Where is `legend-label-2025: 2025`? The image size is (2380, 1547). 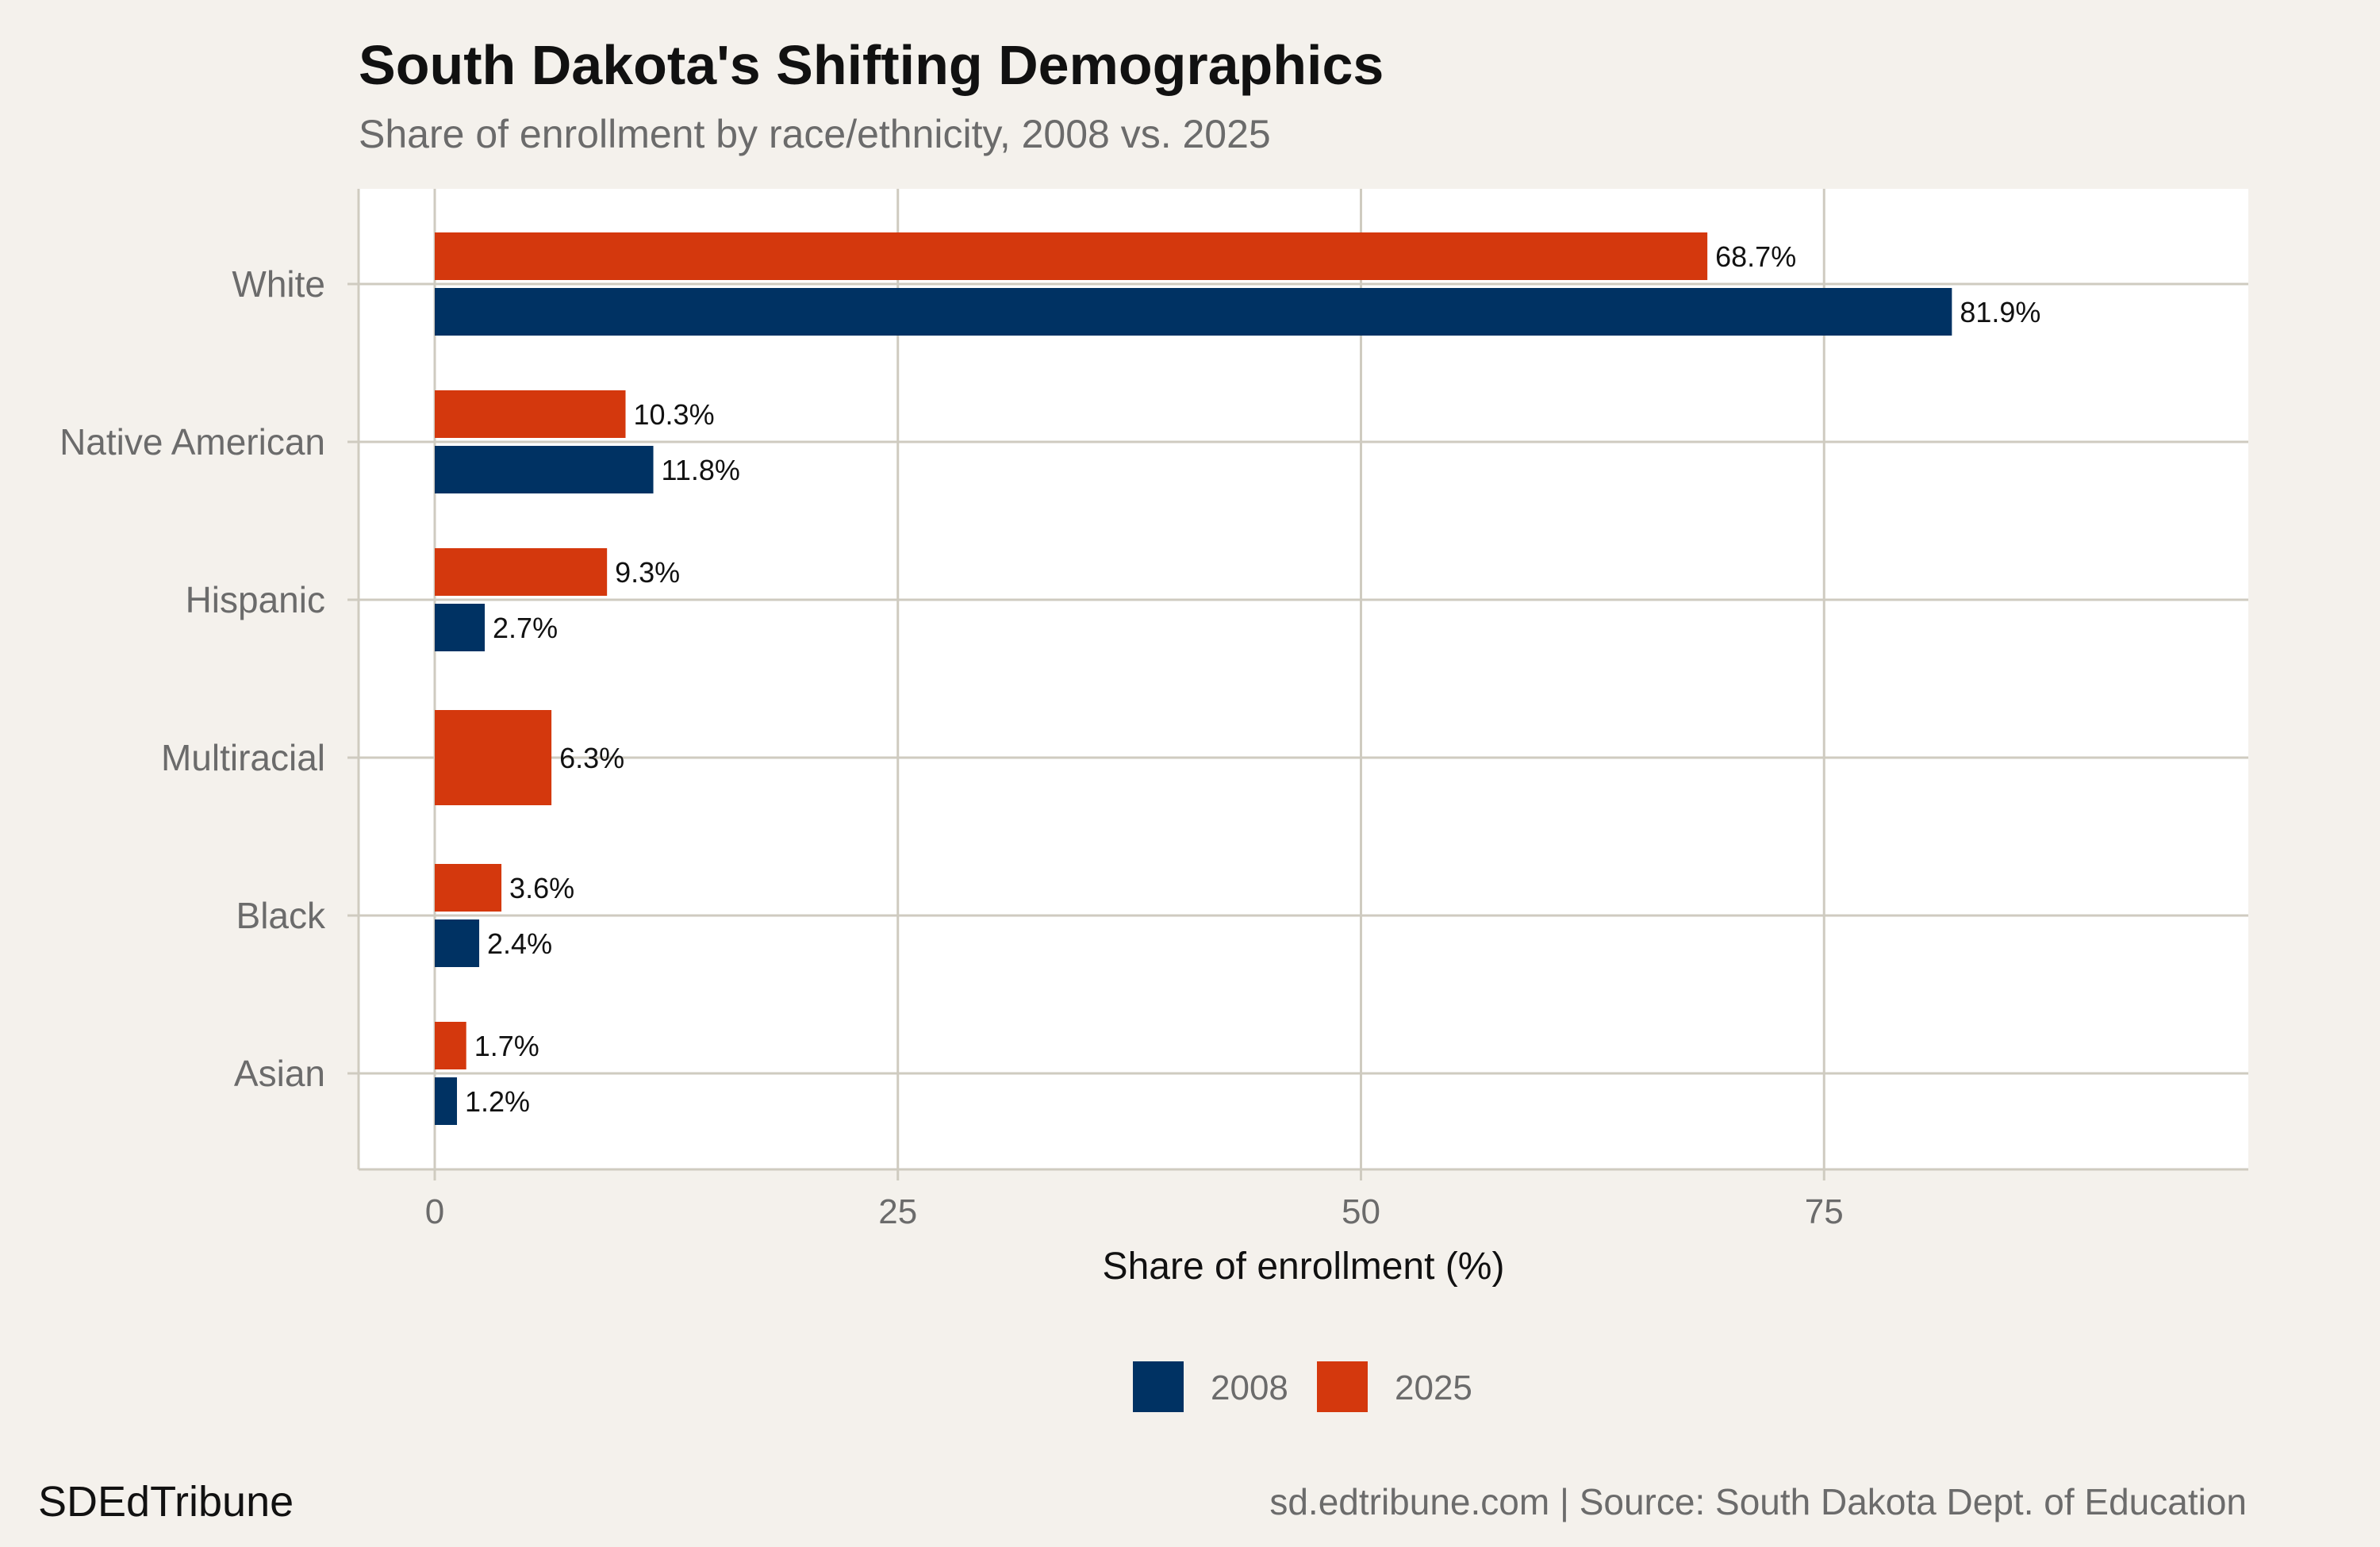
legend-label-2025: 2025 is located at coordinates (1433, 1387).